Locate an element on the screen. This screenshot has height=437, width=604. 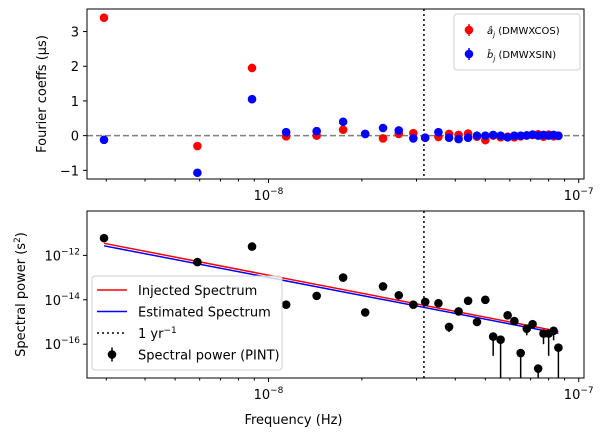
bottom-y-axis-label: Spectral power (s2) is located at coordinates (21, 294).